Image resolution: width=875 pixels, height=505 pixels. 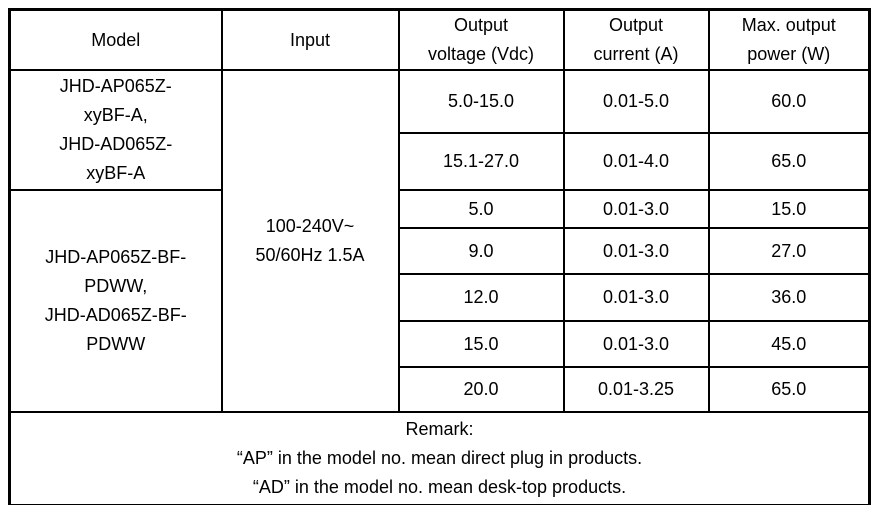 I want to click on cell-voltage: 9.0, so click(x=481, y=251).